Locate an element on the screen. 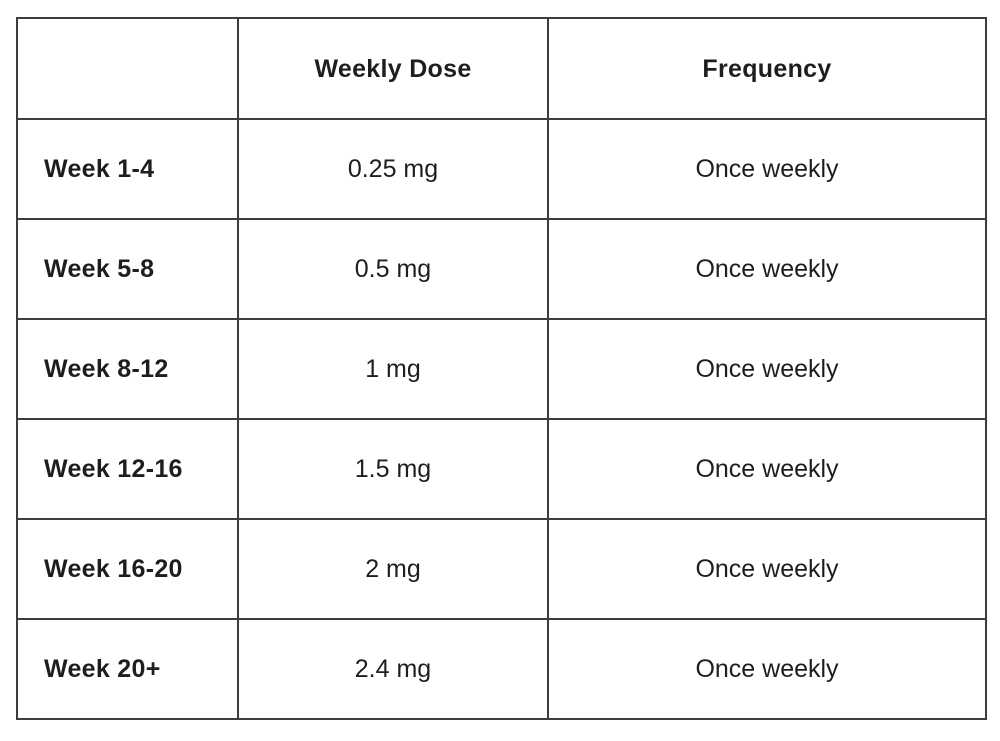 The width and height of the screenshot is (1000, 741). corner-cell is located at coordinates (127, 68).